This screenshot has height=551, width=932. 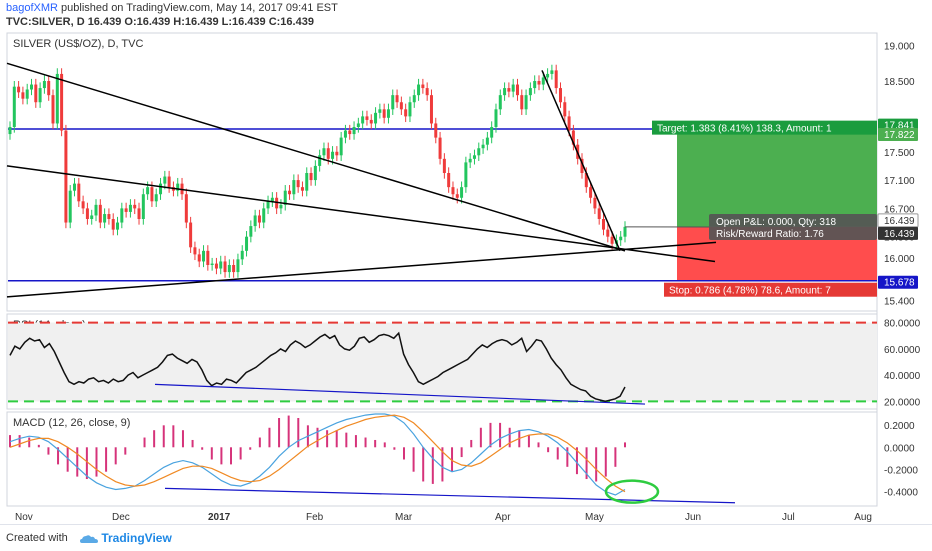 I want to click on time-tick-label: Mar, so click(x=404, y=517).